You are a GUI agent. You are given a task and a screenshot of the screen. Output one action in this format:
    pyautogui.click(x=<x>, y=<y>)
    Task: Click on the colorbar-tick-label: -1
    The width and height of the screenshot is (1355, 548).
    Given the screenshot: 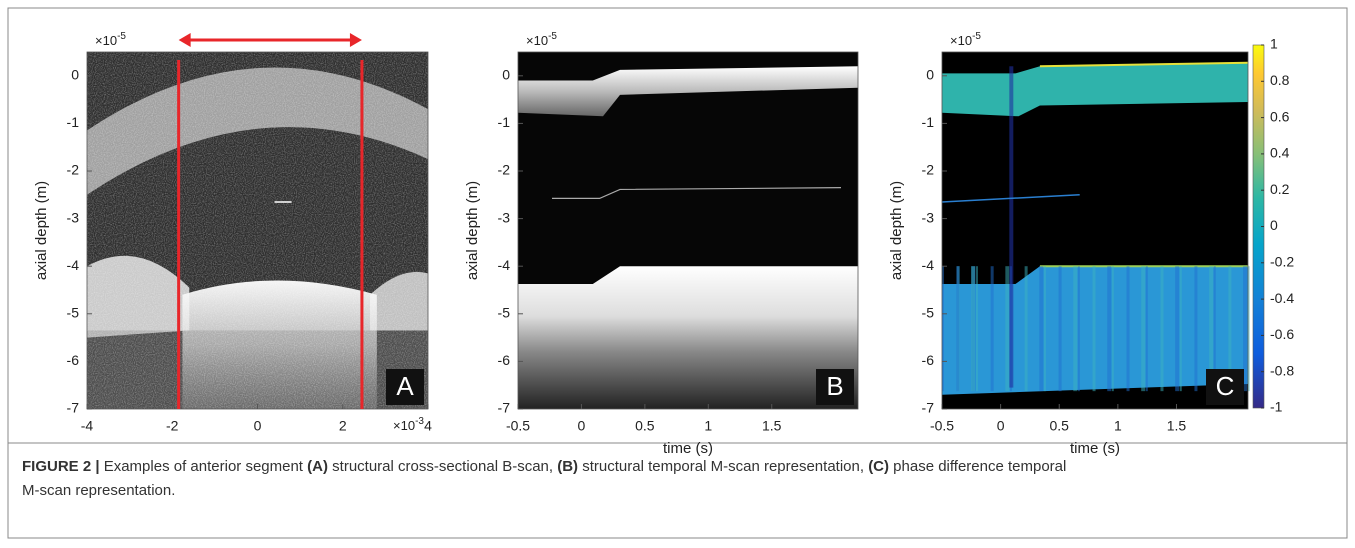 What is the action you would take?
    pyautogui.click(x=1276, y=407)
    